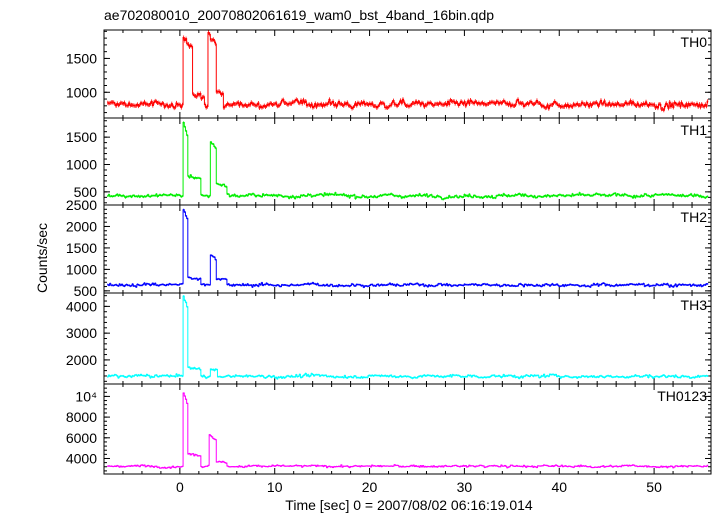  What do you see at coordinates (81, 417) in the screenshot?
I see `y-tick-label: 8000` at bounding box center [81, 417].